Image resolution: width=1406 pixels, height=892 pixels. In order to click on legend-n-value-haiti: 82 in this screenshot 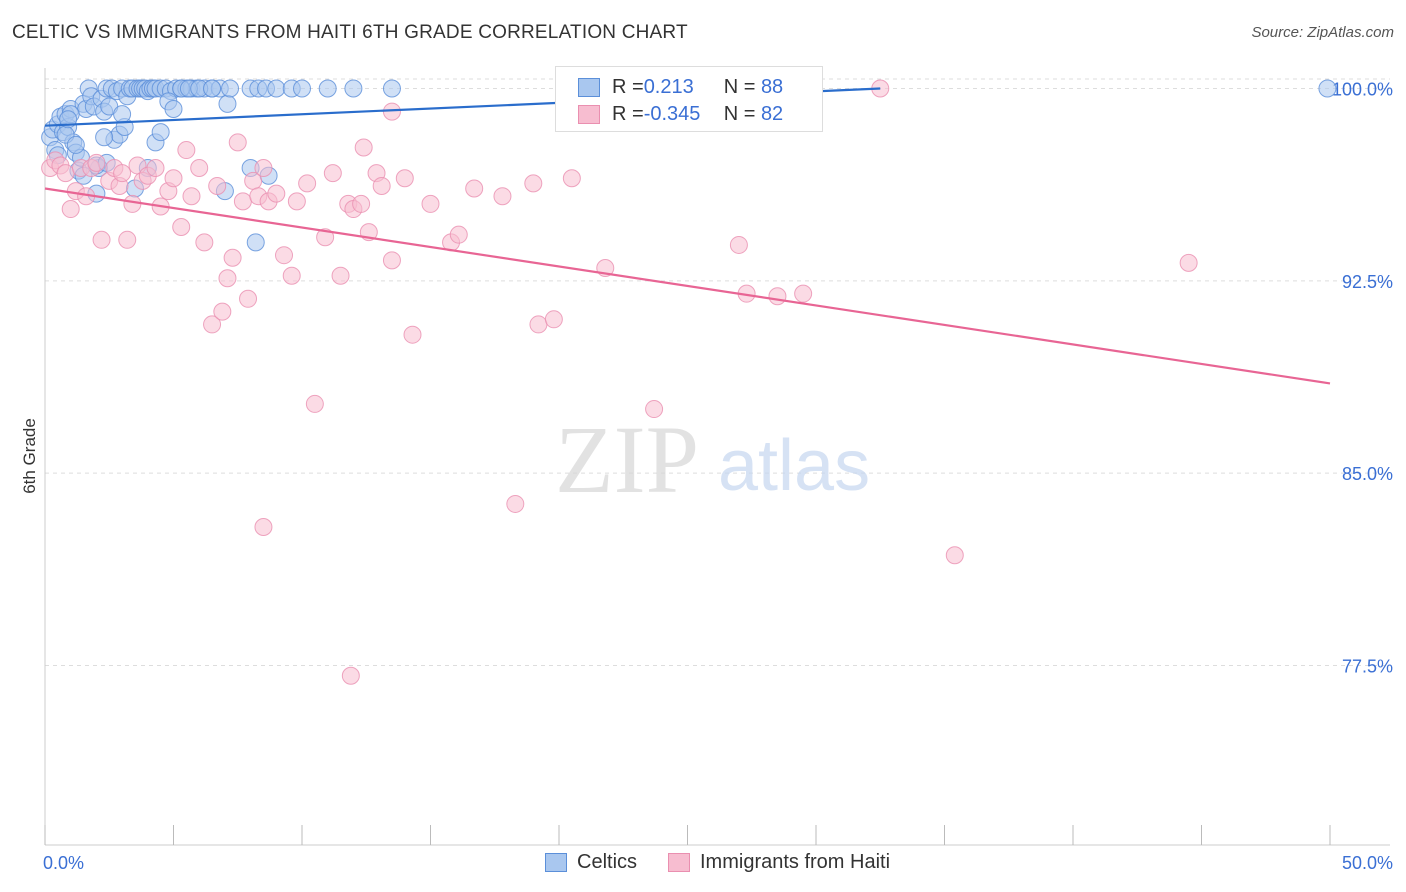, I will do `click(772, 114)`.